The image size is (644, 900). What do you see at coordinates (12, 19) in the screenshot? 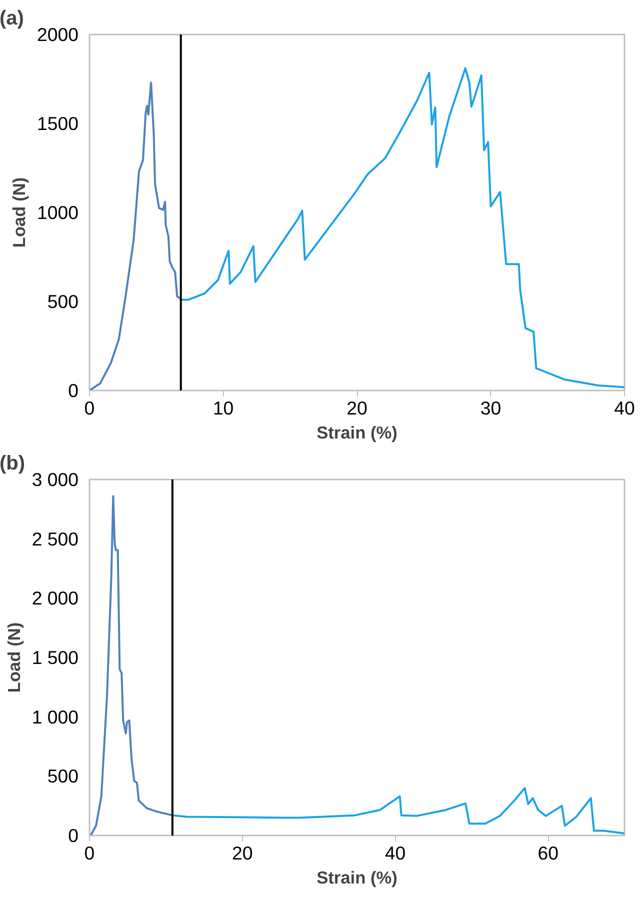
I see `chart-title: (a)` at bounding box center [12, 19].